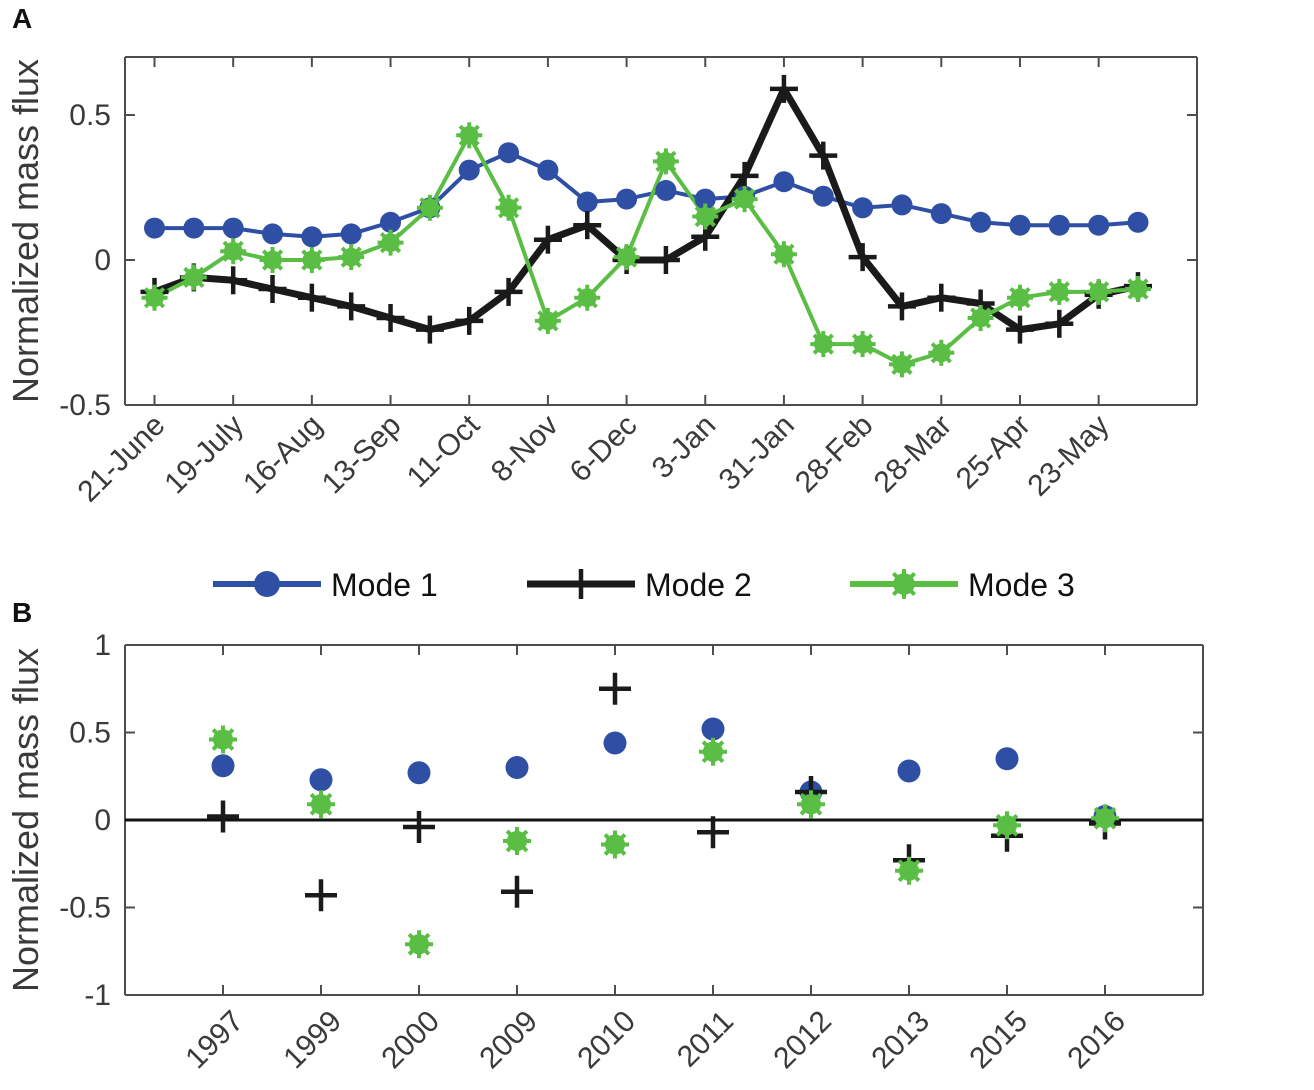  Describe the element at coordinates (998, 1040) in the screenshot. I see `panel-b-xtick-label: 2015` at that location.